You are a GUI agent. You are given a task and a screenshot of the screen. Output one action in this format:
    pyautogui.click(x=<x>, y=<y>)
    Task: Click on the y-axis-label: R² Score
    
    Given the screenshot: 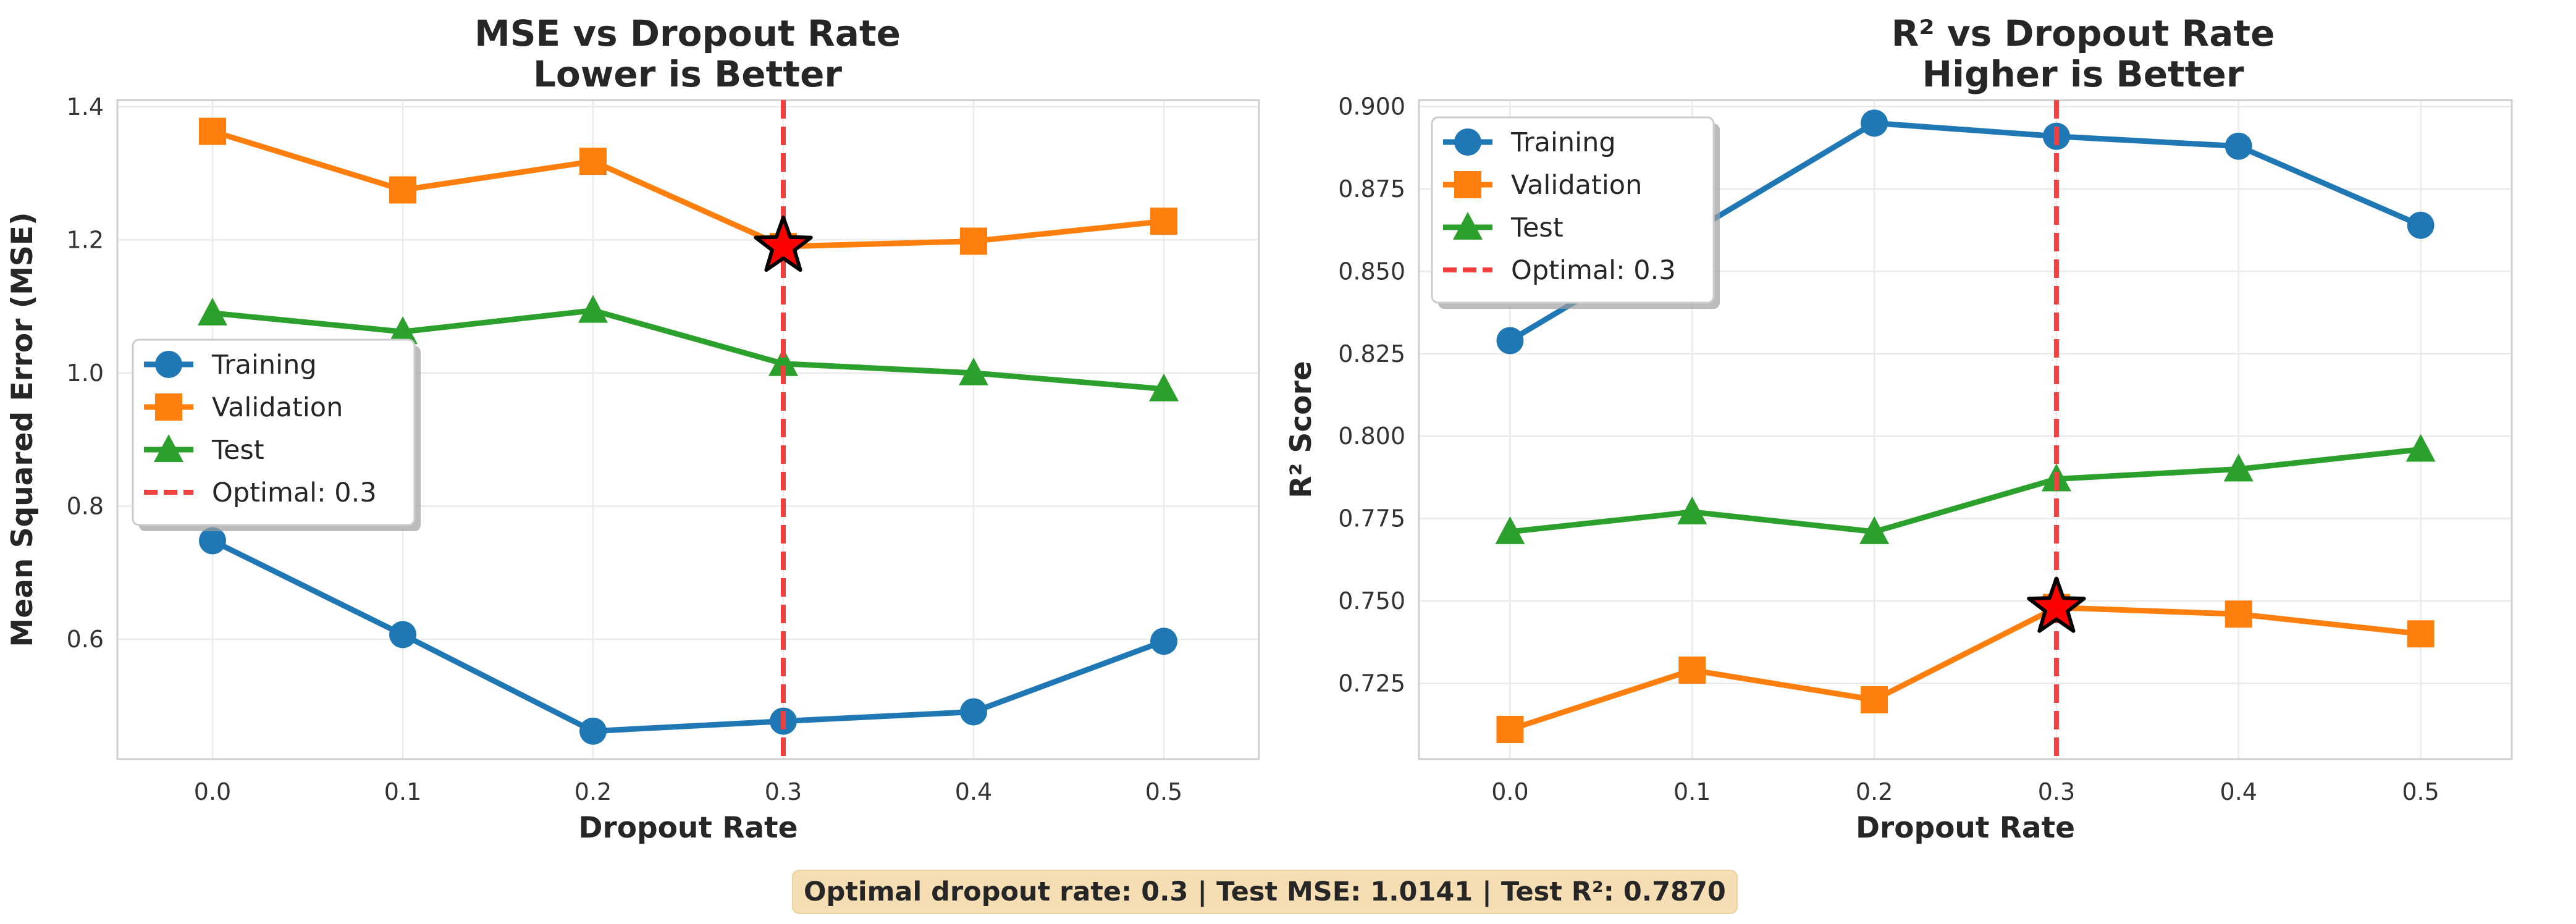 What is the action you would take?
    pyautogui.click(x=1301, y=430)
    